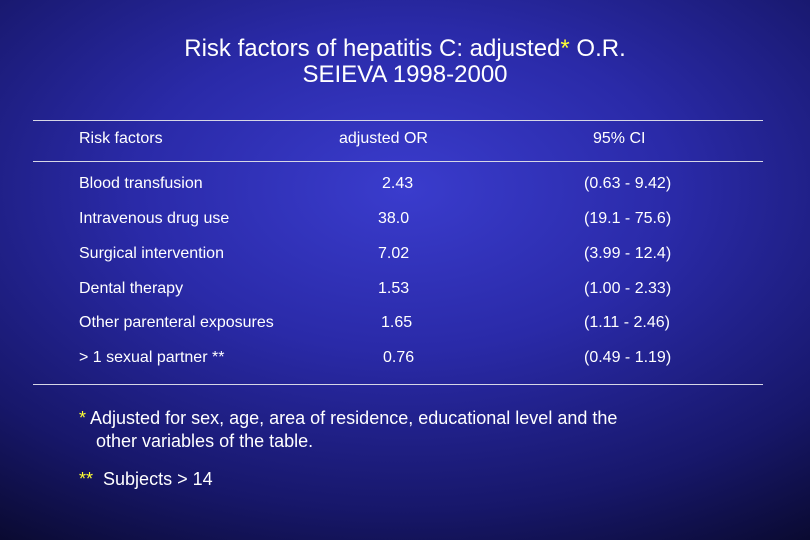  Describe the element at coordinates (399, 357) in the screenshot. I see `odds-ratio-cell: 0.76` at that location.